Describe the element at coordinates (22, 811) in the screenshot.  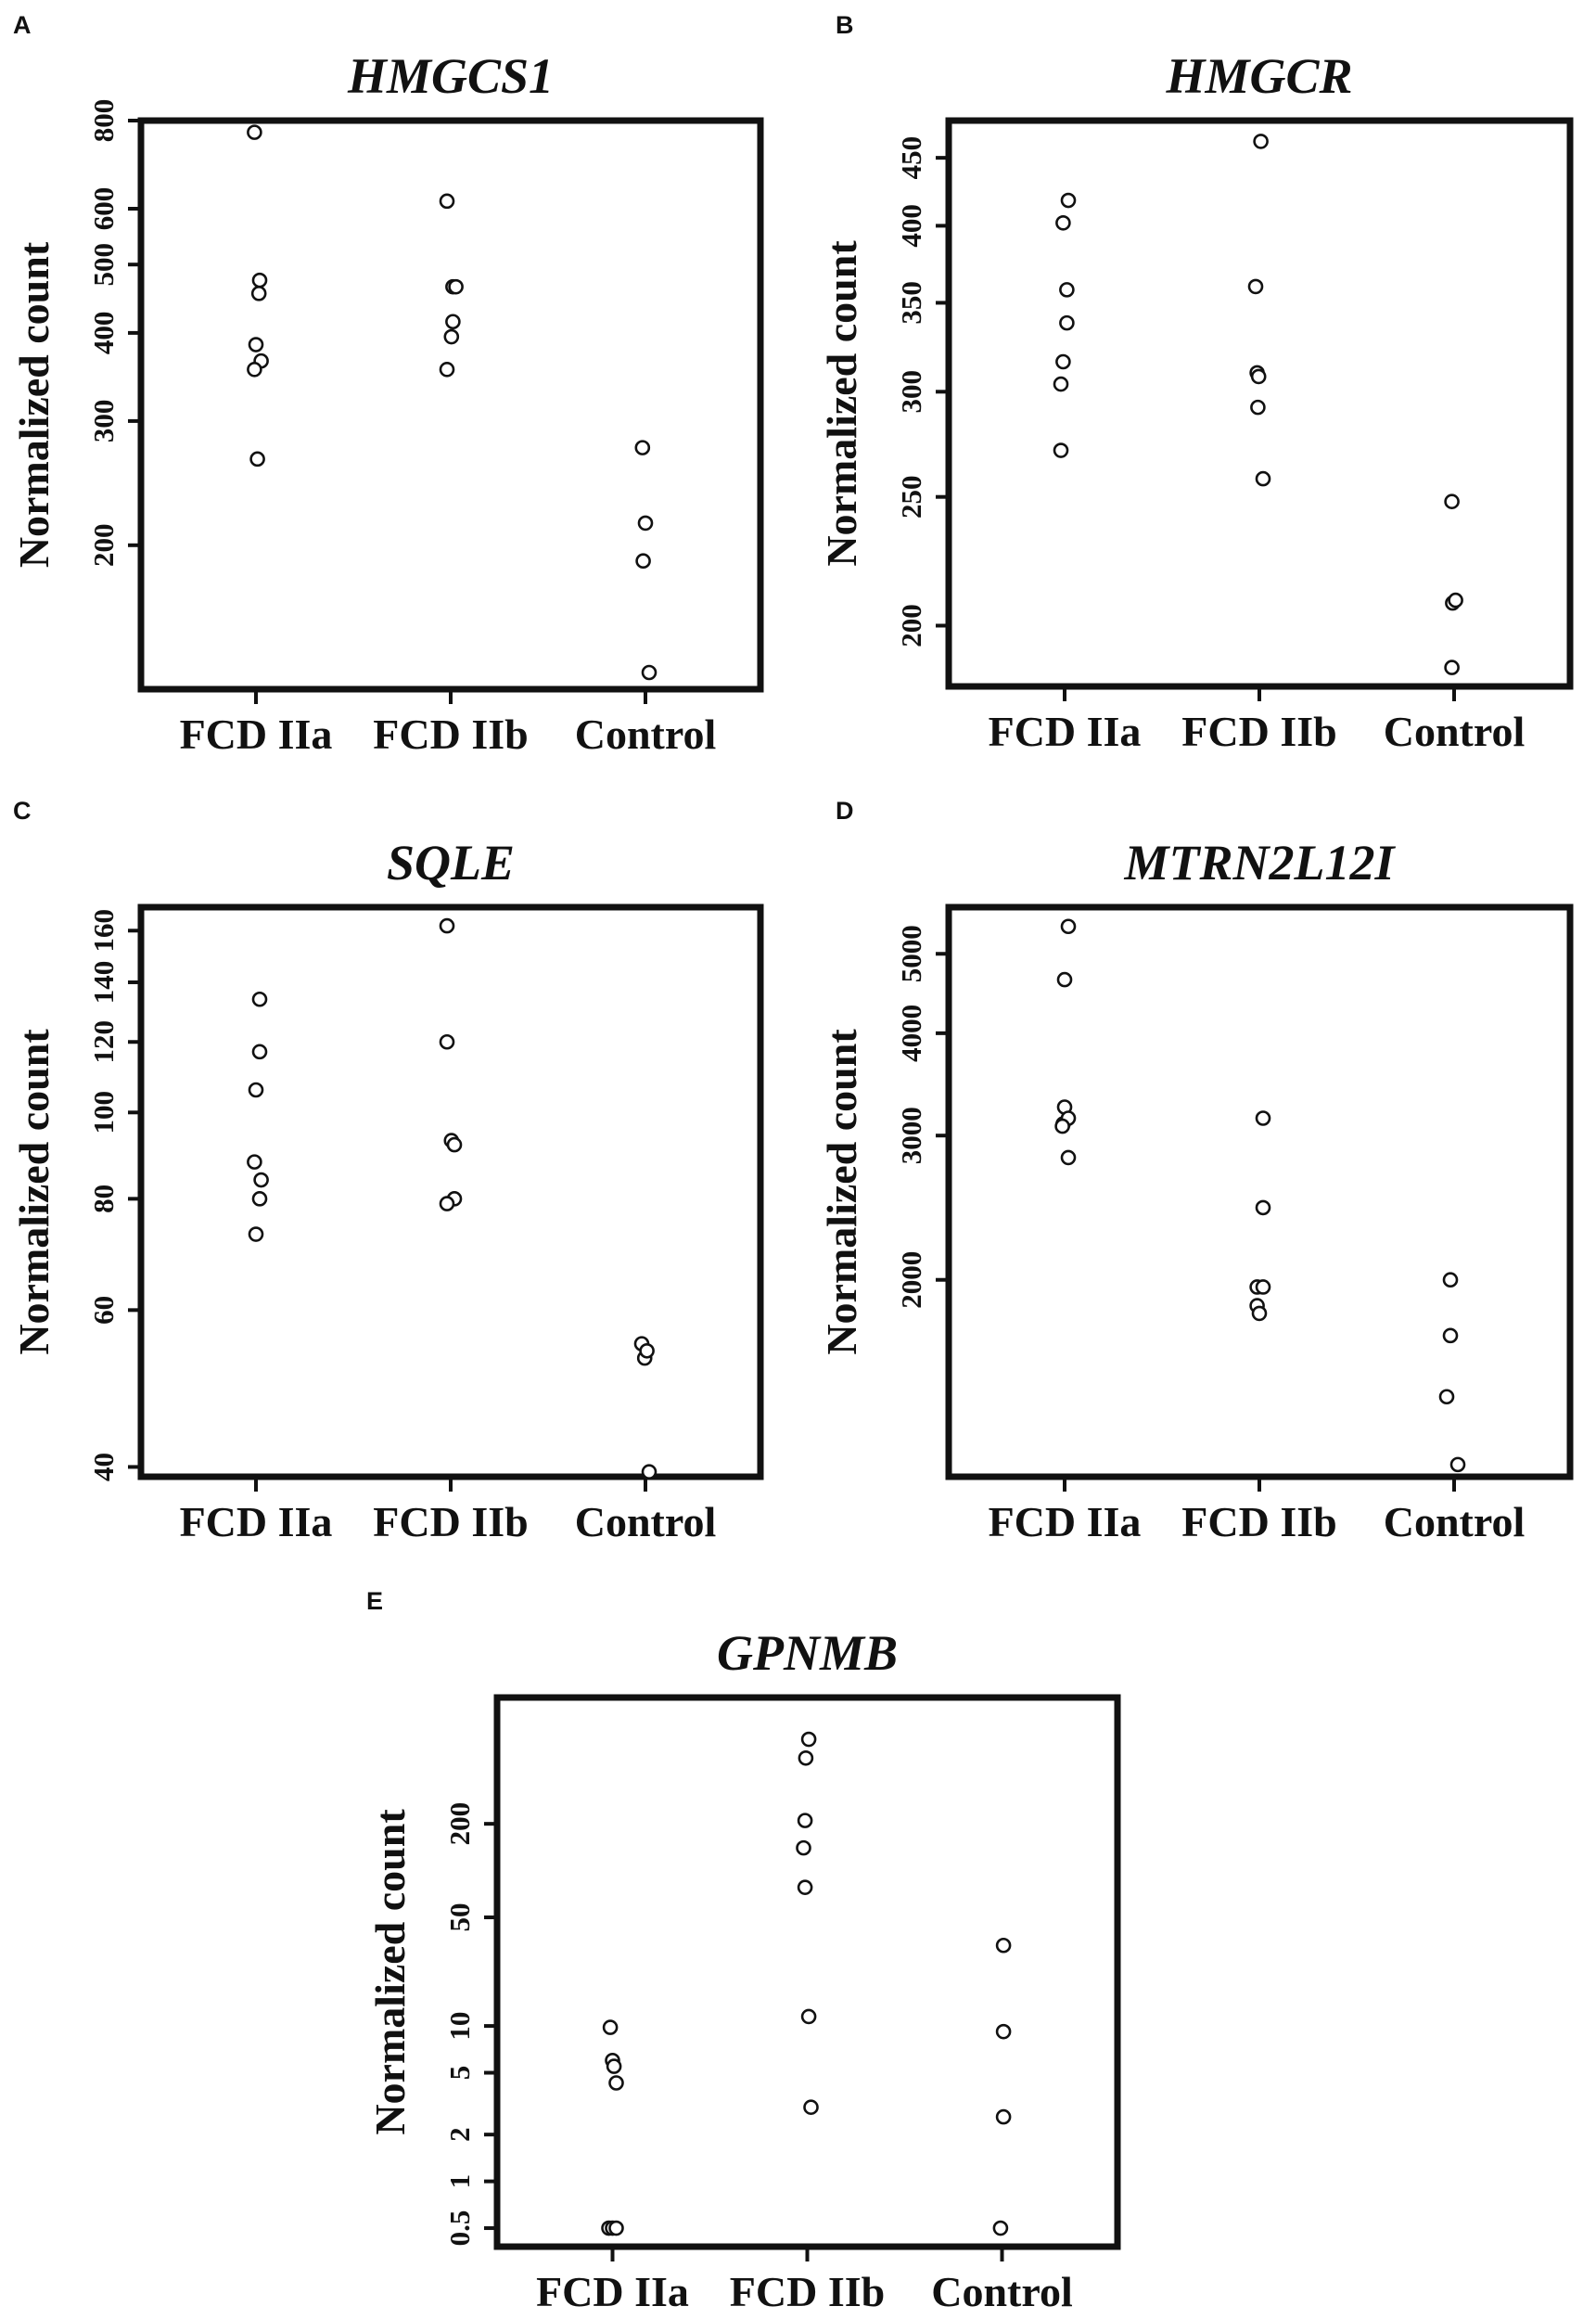
I see `panel-letter: C` at that location.